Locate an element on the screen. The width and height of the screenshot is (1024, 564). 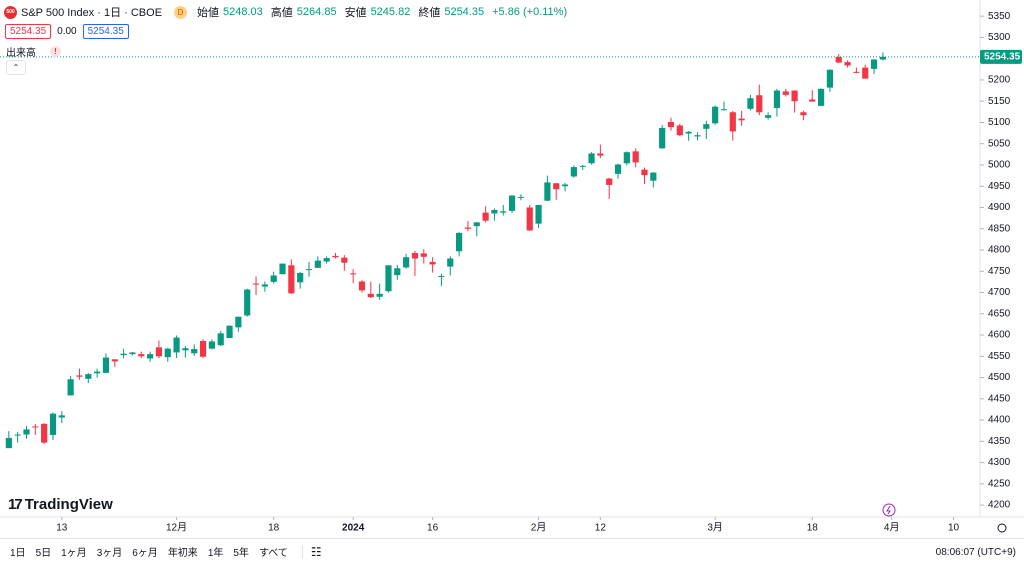
volume-label: 出来高 is located at coordinates (21, 53).